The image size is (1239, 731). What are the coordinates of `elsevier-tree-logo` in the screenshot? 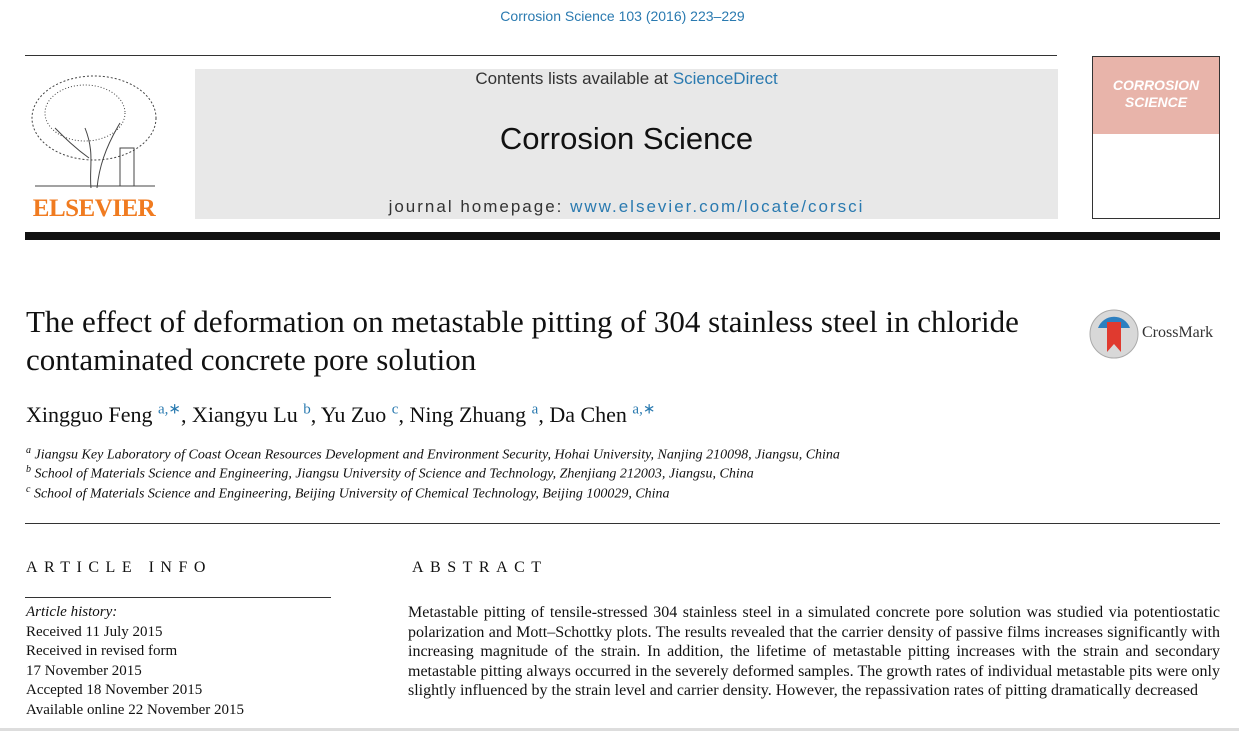 It's located at (94, 132).